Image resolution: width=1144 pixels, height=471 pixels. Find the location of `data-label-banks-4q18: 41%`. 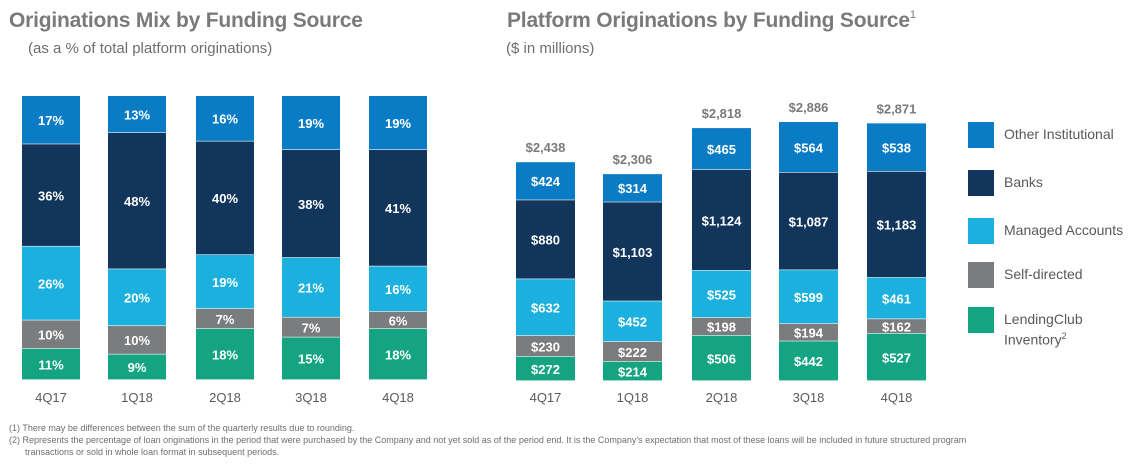

data-label-banks-4q18: 41% is located at coordinates (398, 208).